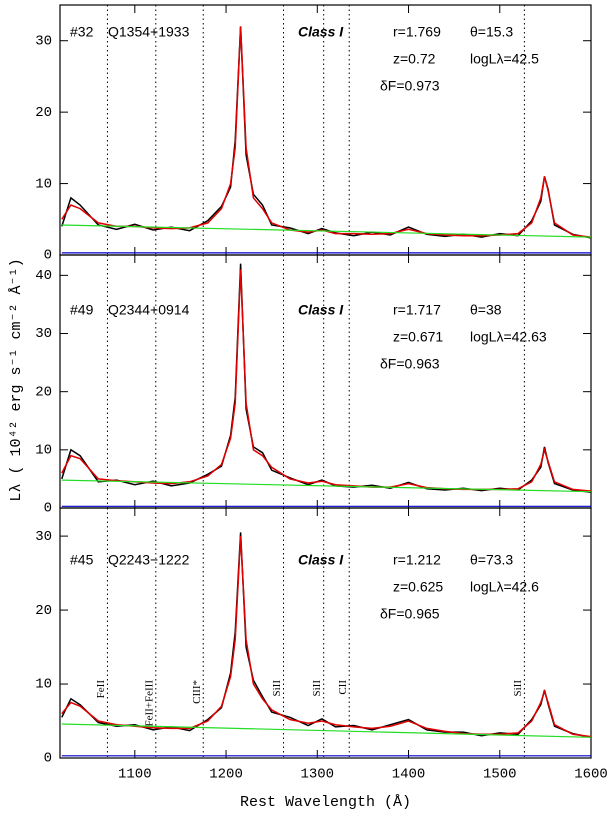 The width and height of the screenshot is (614, 824). I want to click on line-label: FeII, so click(101, 689).